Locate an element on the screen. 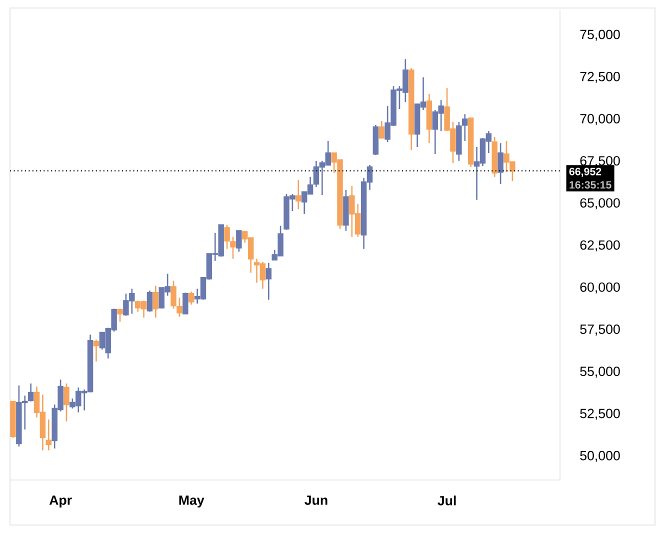 Image resolution: width=670 pixels, height=541 pixels. y-tick-label: 57,500 is located at coordinates (600, 330).